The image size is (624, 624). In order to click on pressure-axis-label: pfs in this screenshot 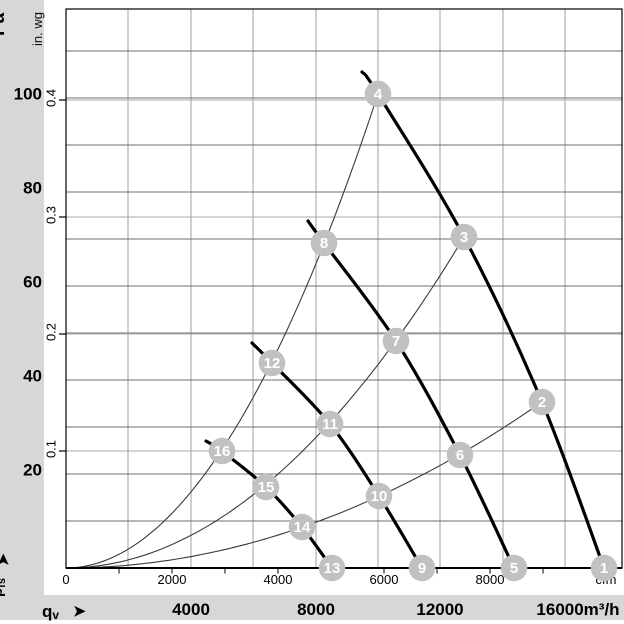, I will do `click(4, 587)`.